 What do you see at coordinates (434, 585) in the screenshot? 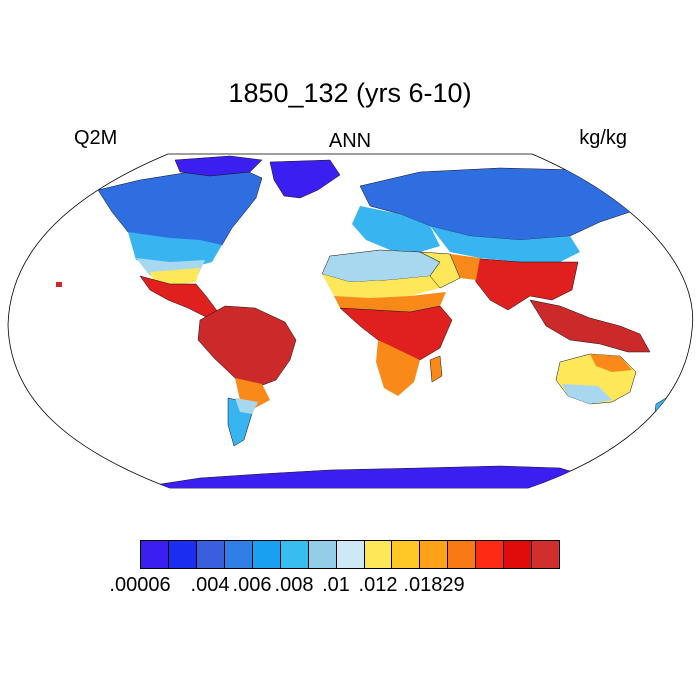
I see `colorbar-tick-label: .01829` at bounding box center [434, 585].